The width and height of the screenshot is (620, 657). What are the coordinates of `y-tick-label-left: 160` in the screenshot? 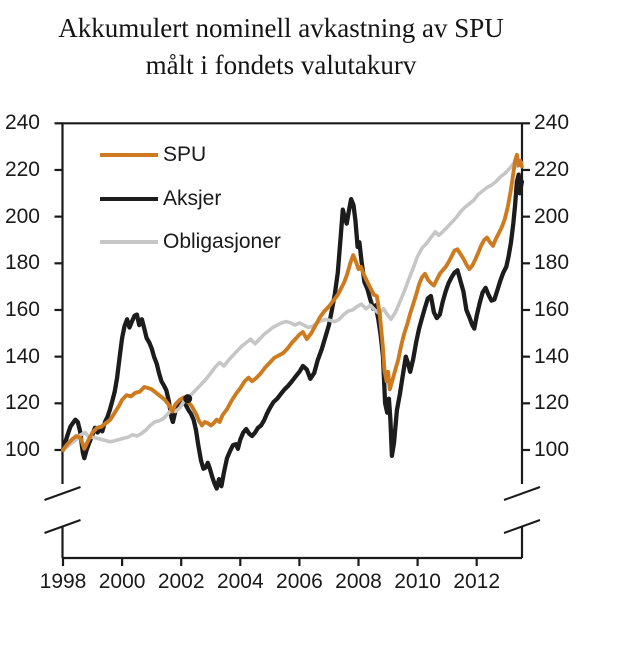 It's located at (22, 309).